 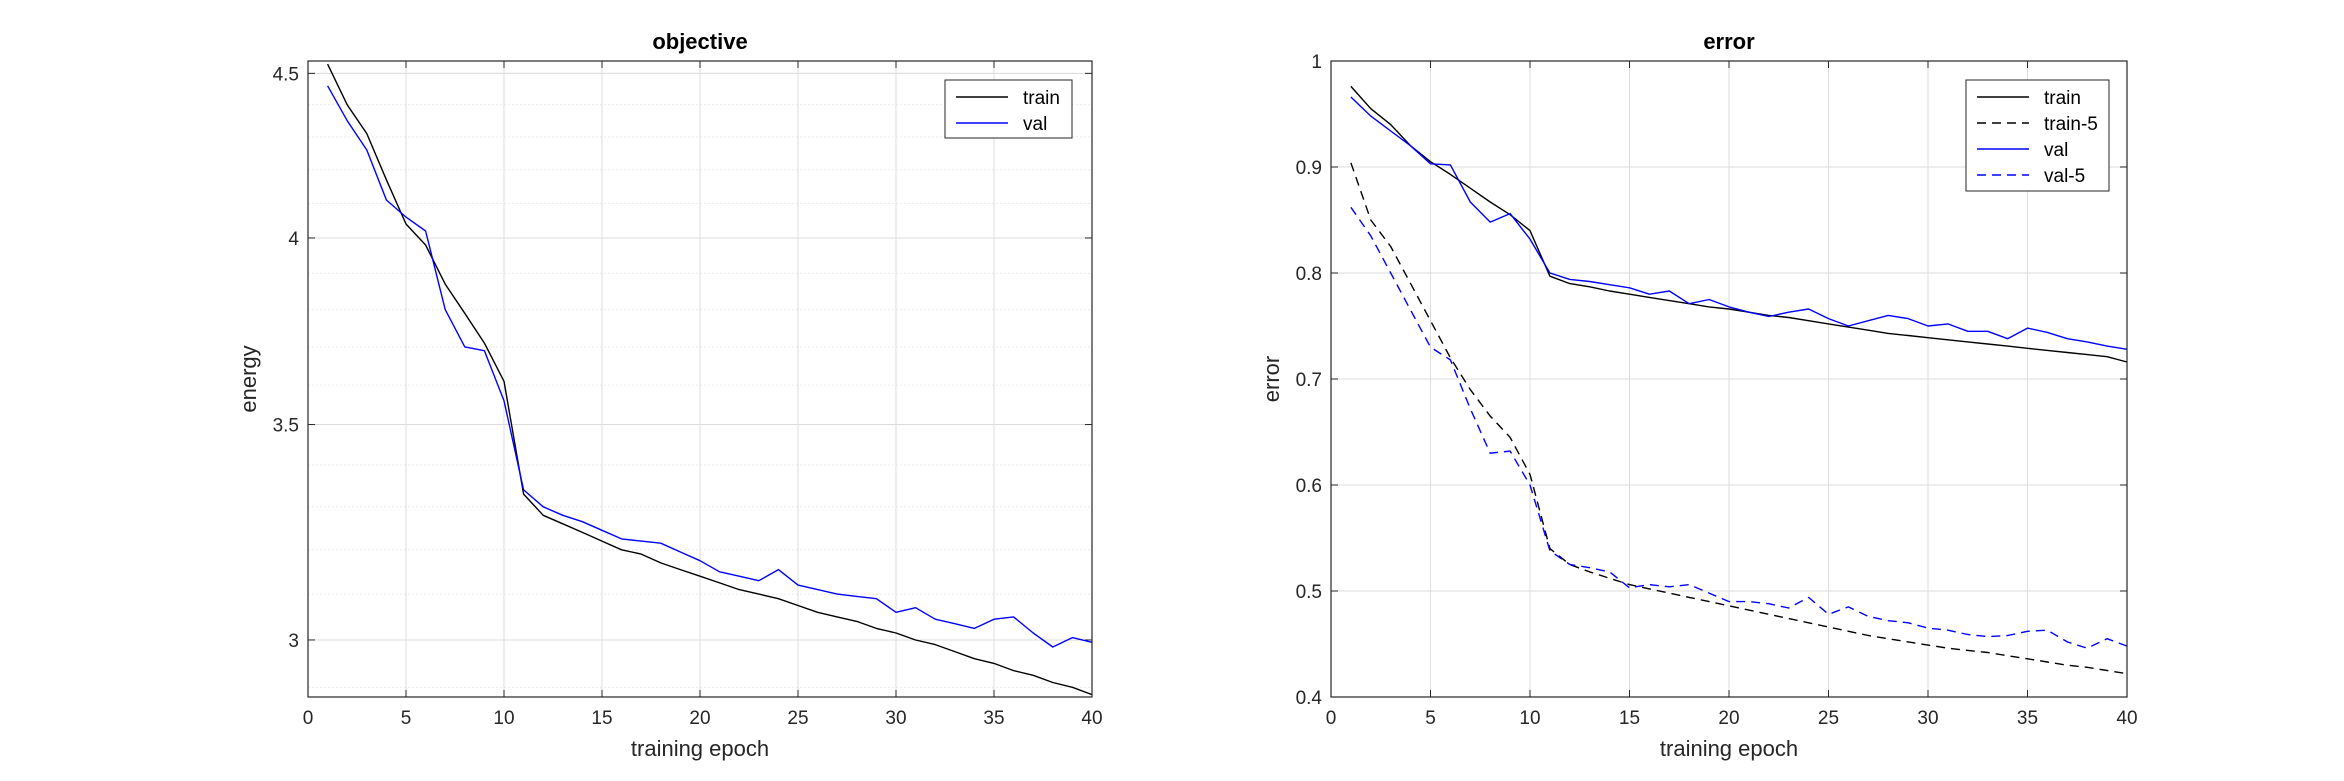 I want to click on y-tick-label: 1, so click(x=1316, y=62).